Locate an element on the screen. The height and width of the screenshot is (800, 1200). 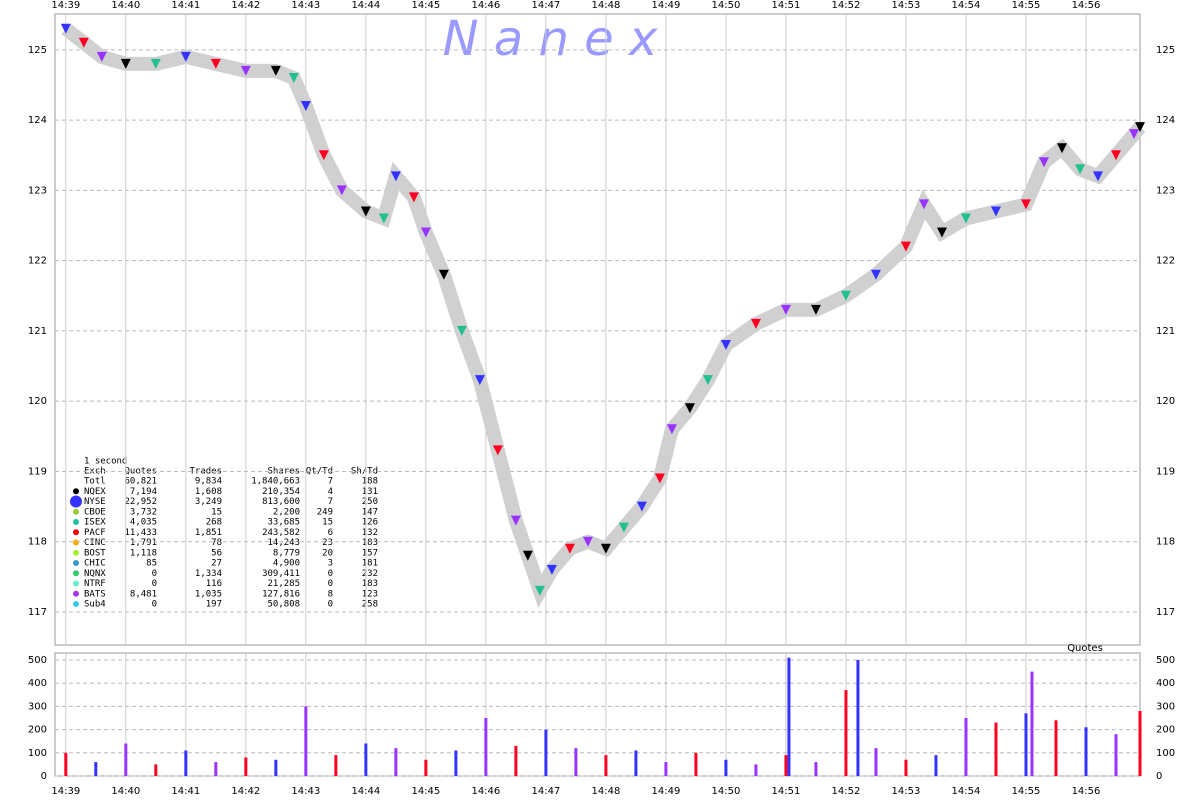
x-tick-label: 14:47 is located at coordinates (545, 791).